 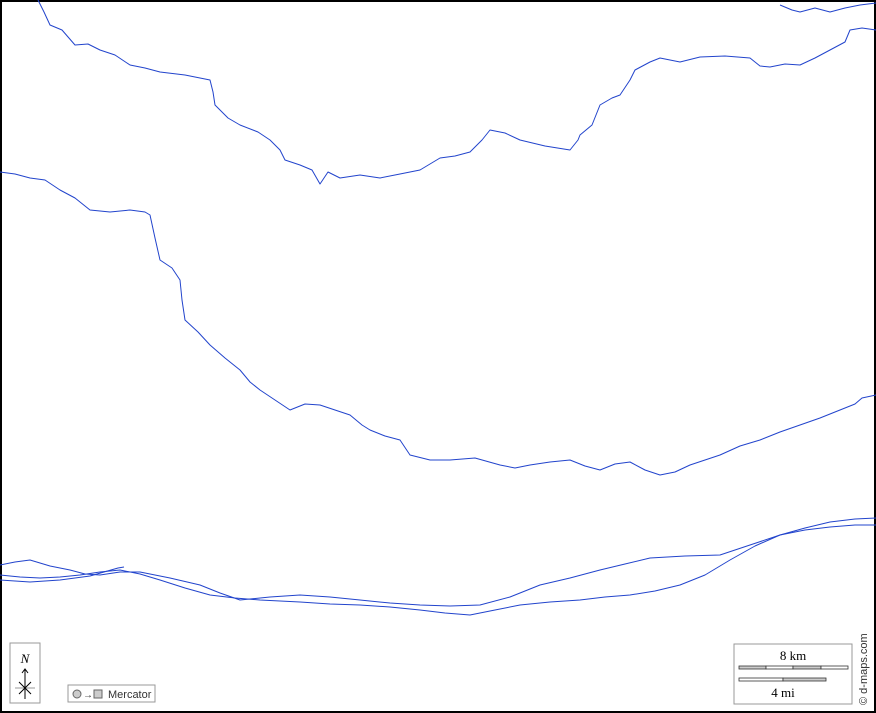 I want to click on river-south-b, so click(x=438, y=570).